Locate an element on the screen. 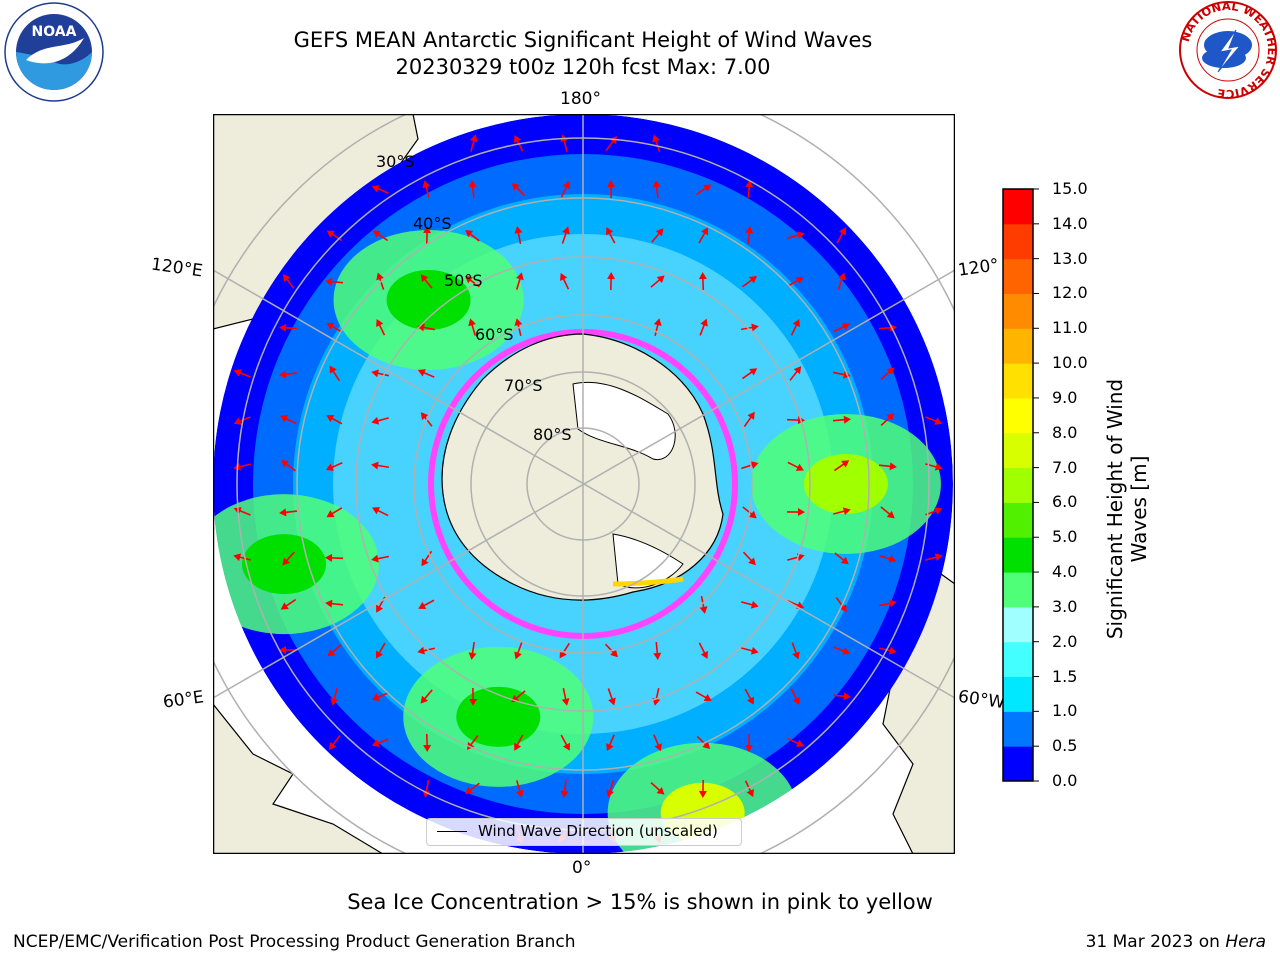  colorbar-tick-label: 1.0 is located at coordinates (1065, 711).